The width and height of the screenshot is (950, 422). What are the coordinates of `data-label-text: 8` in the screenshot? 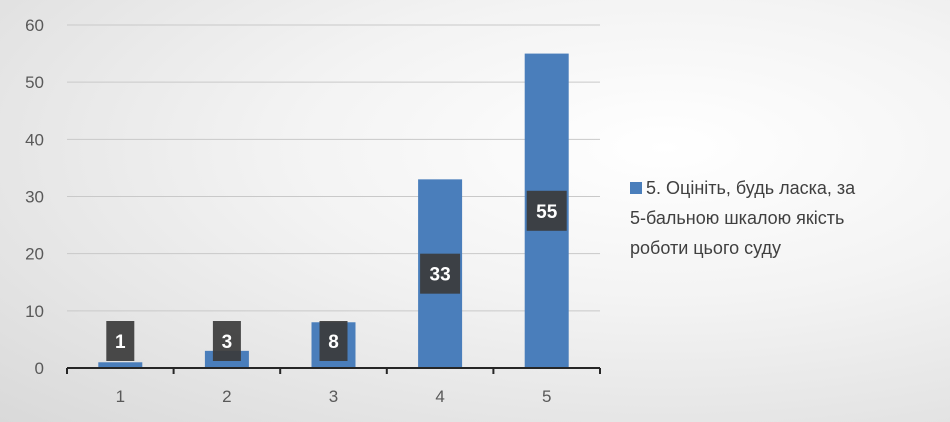 It's located at (333, 342).